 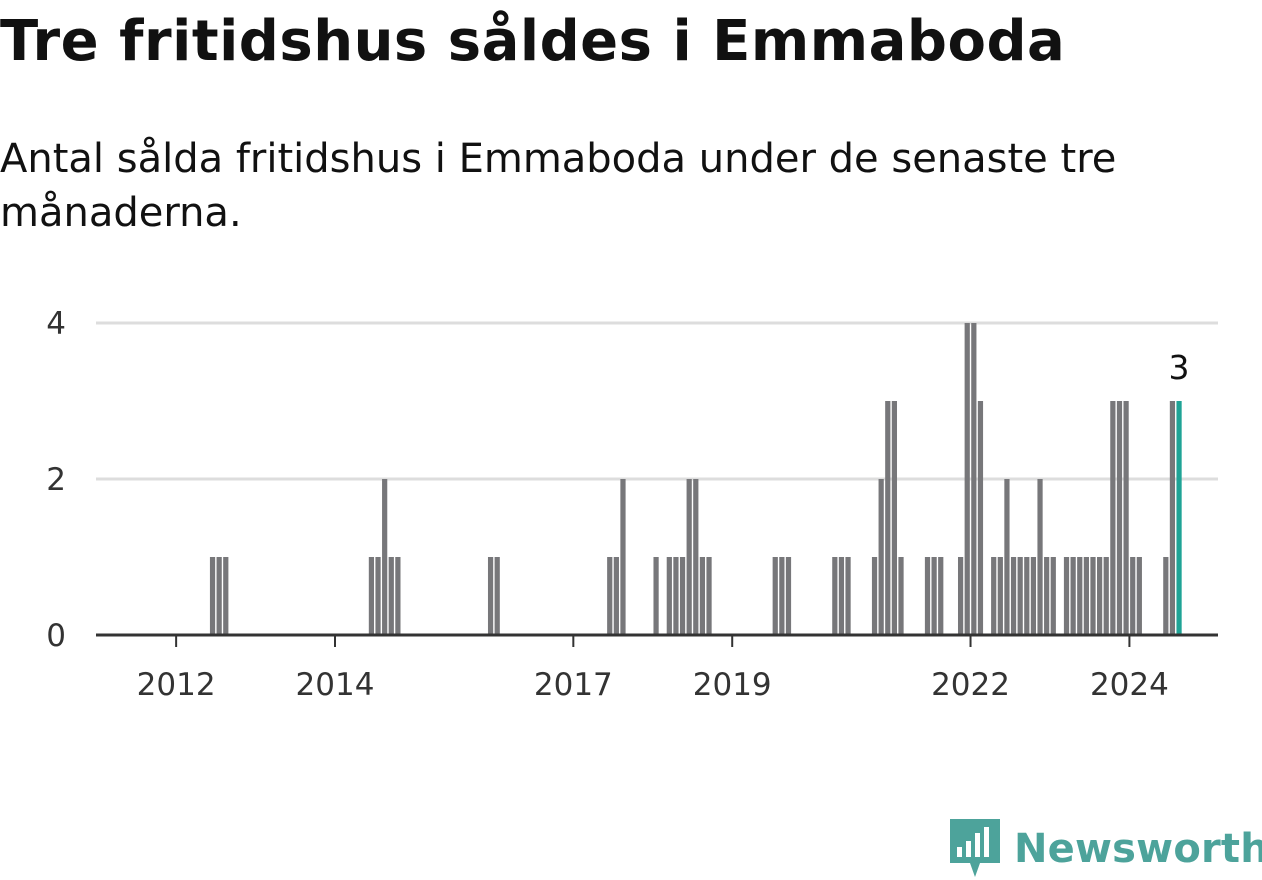 What do you see at coordinates (56, 324) in the screenshot?
I see `y-tick-label: 4` at bounding box center [56, 324].